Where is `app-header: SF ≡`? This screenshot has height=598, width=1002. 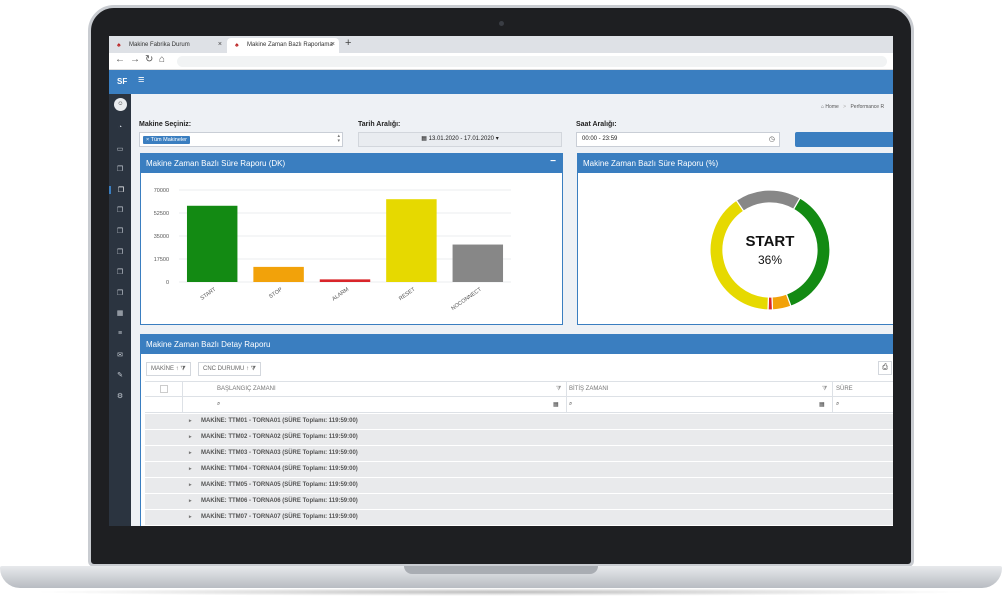 app-header: SF ≡ is located at coordinates (501, 82).